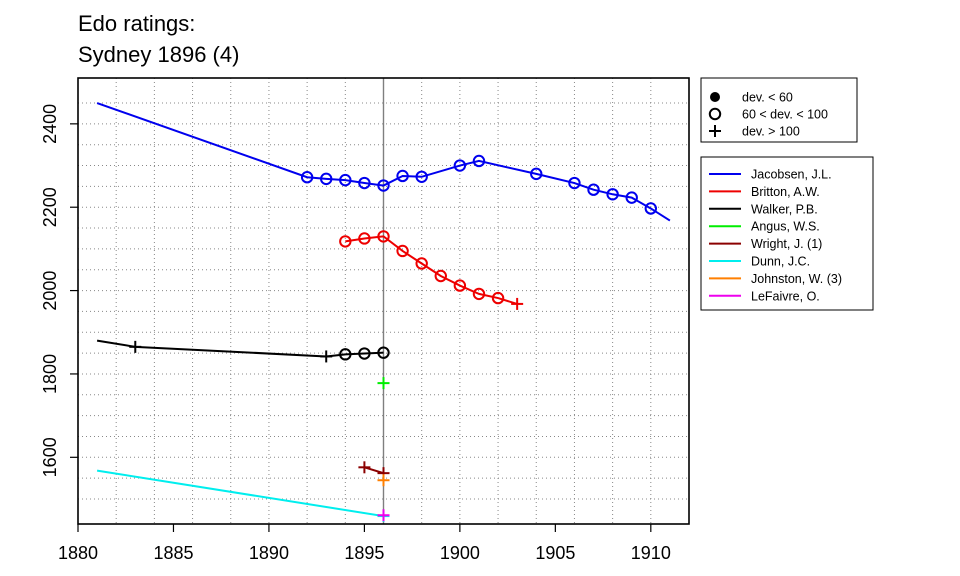 This screenshot has height=576, width=960. I want to click on marker-legend-label: 60 < dev. < 100, so click(785, 115).